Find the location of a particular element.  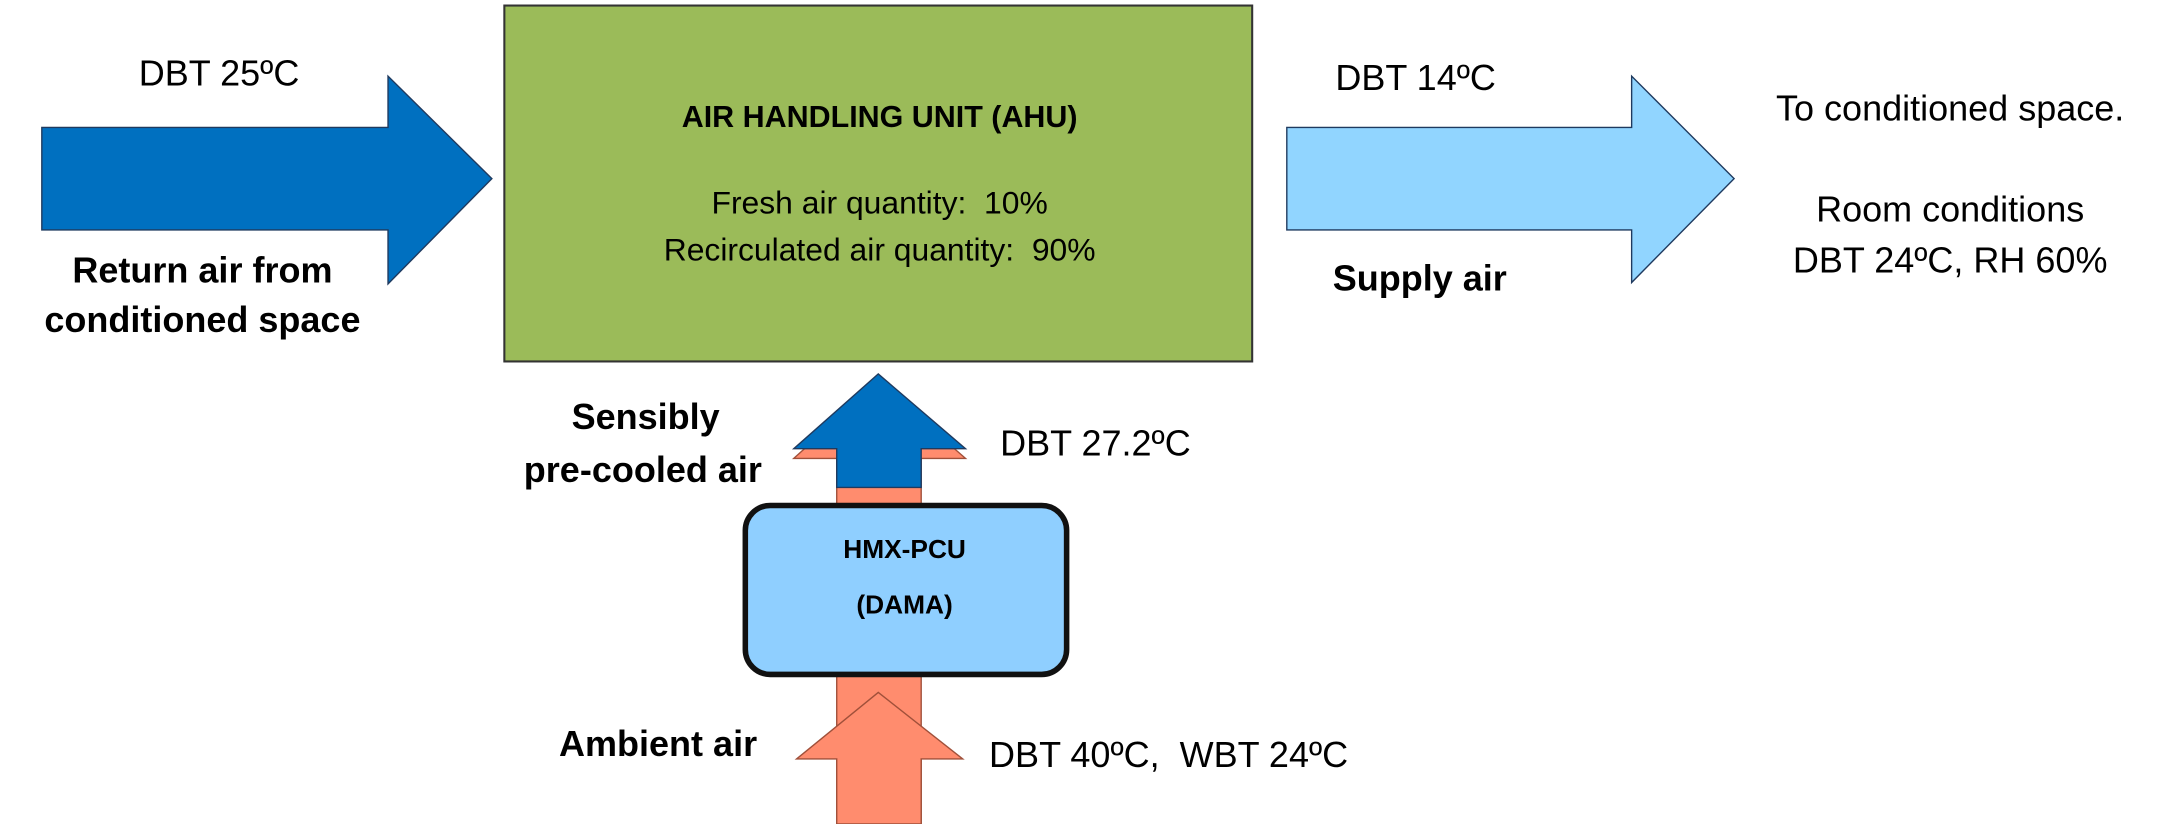

room-line: Room conditions is located at coordinates (1950, 208).